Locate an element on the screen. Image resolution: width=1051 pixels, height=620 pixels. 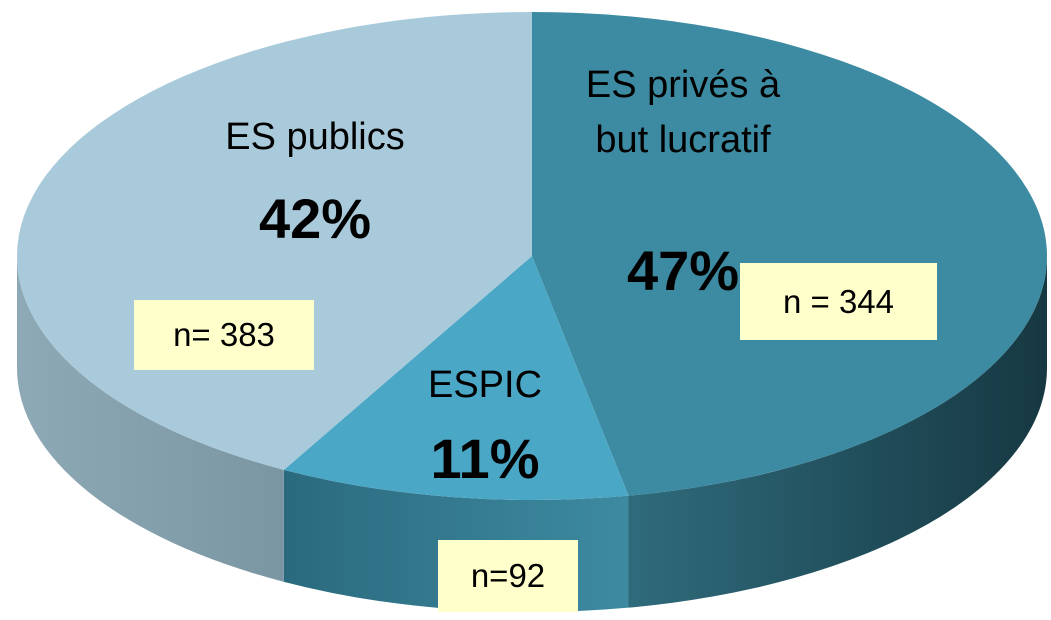
value-label: 42% is located at coordinates (315, 218).